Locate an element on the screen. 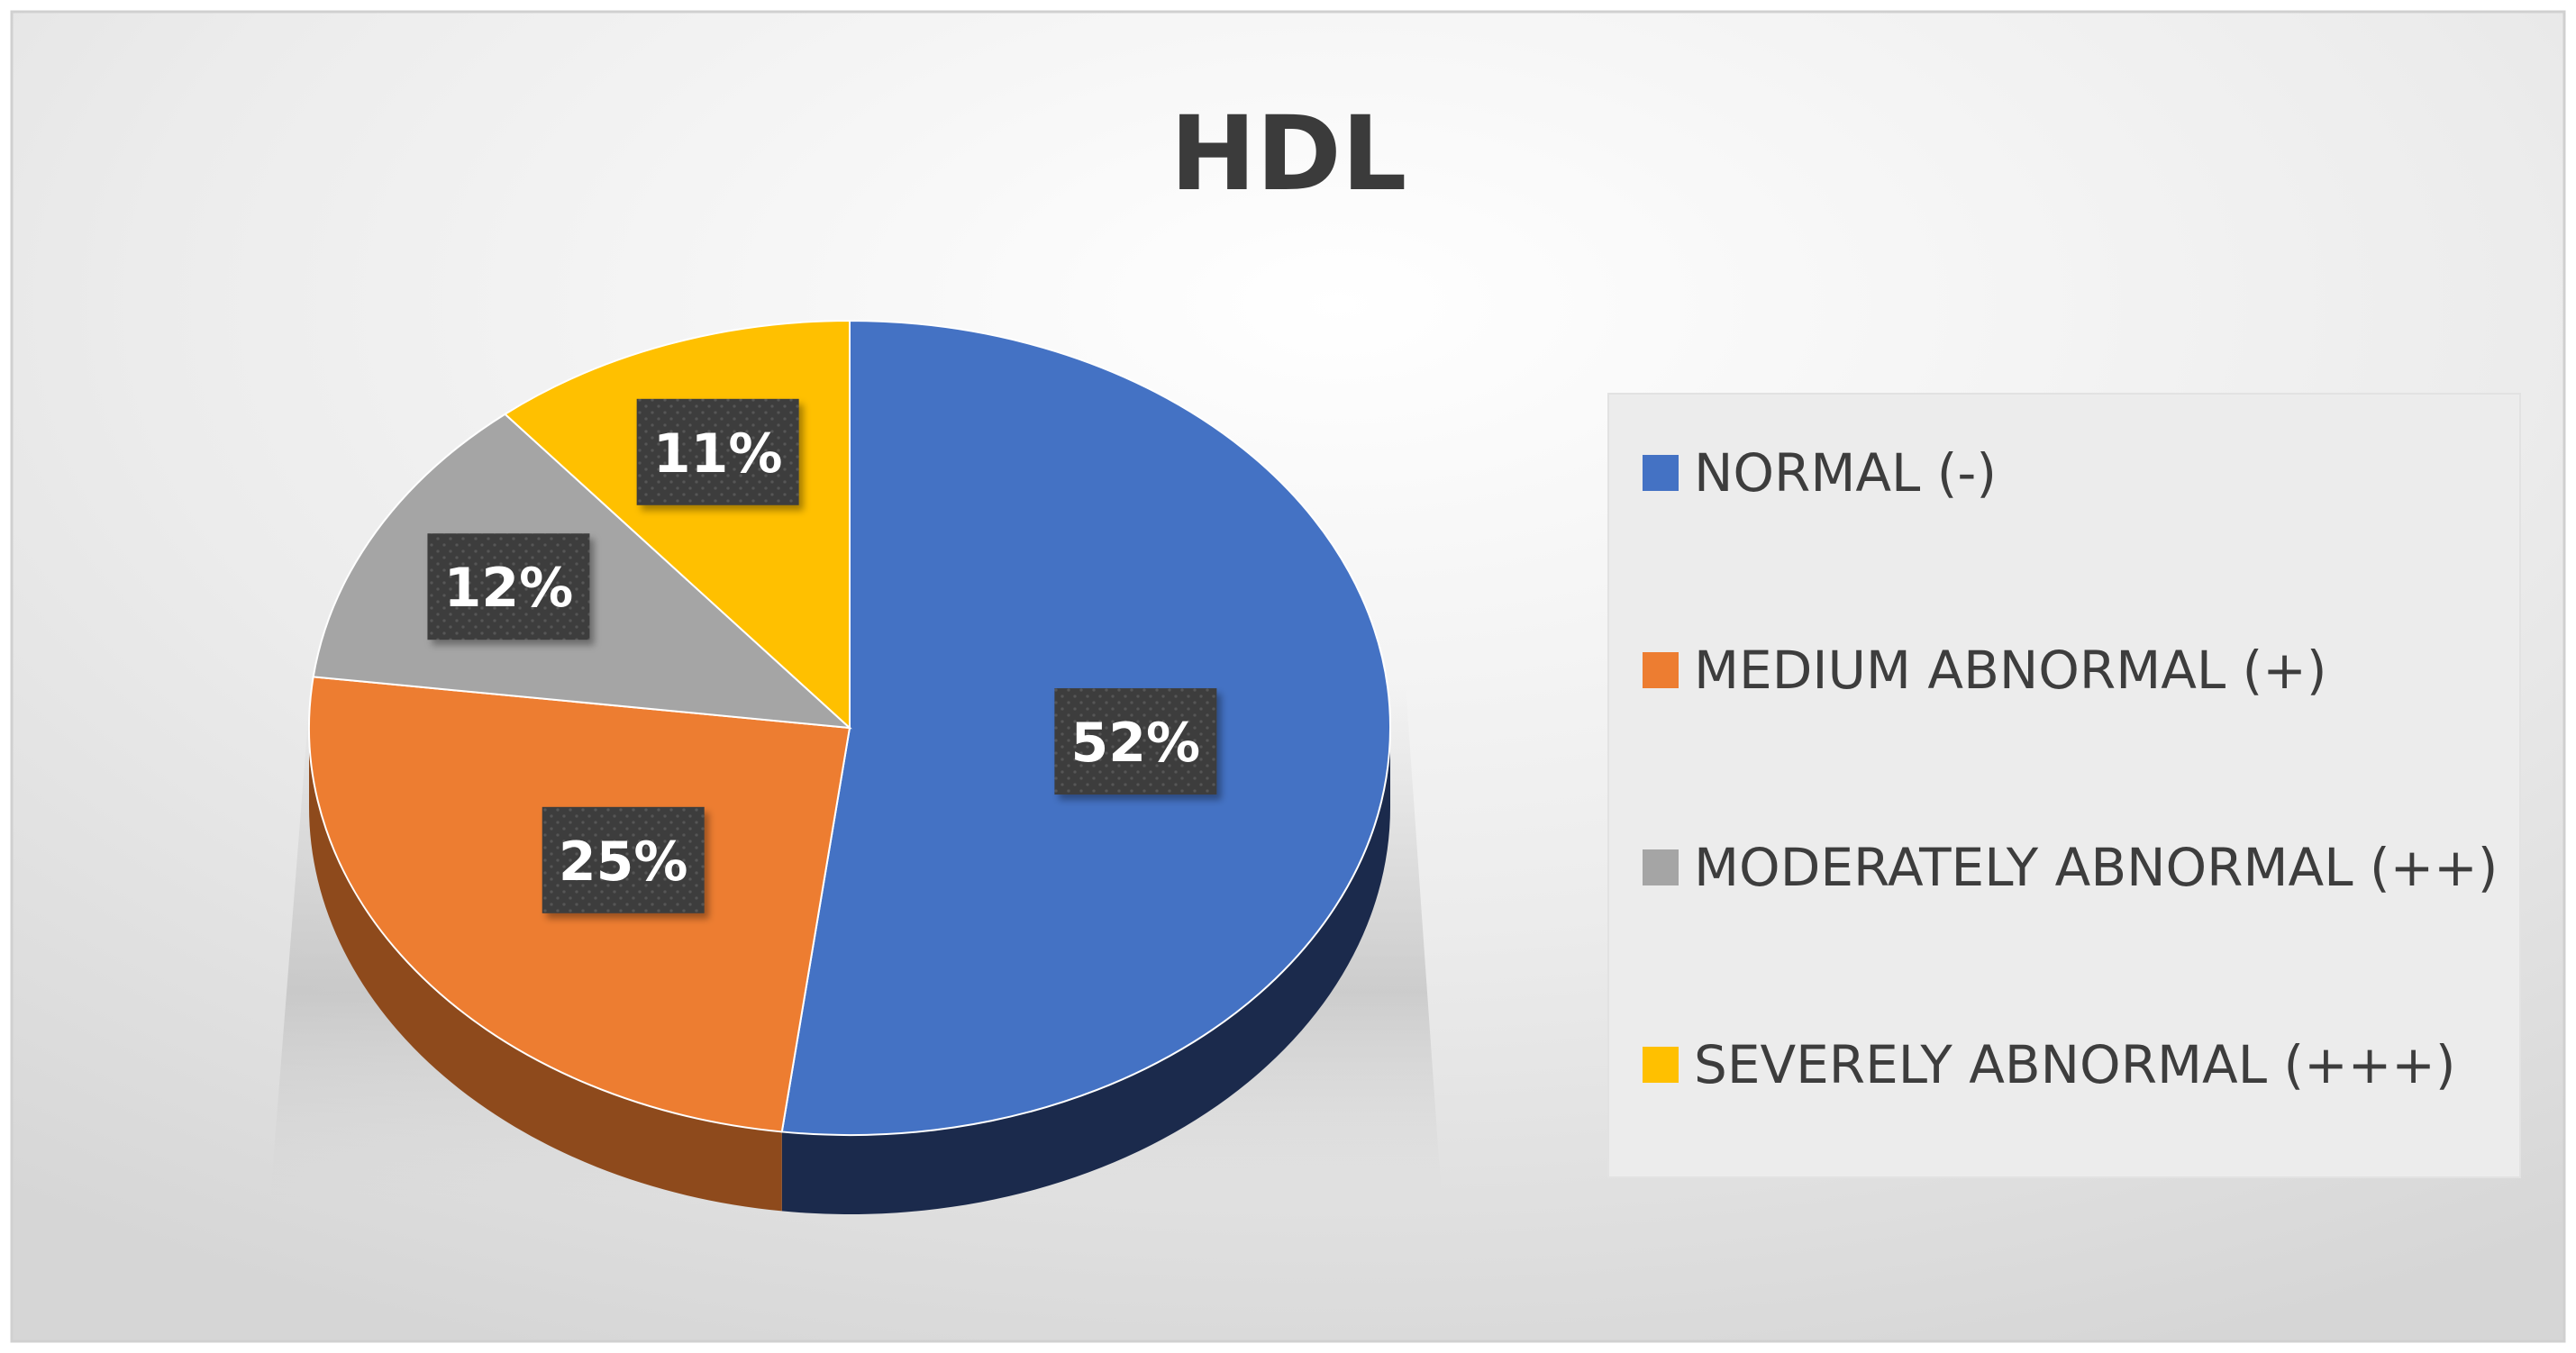 The width and height of the screenshot is (2576, 1353). pie-data-labels: 52% 25% 12% 11% is located at coordinates (822, 655).